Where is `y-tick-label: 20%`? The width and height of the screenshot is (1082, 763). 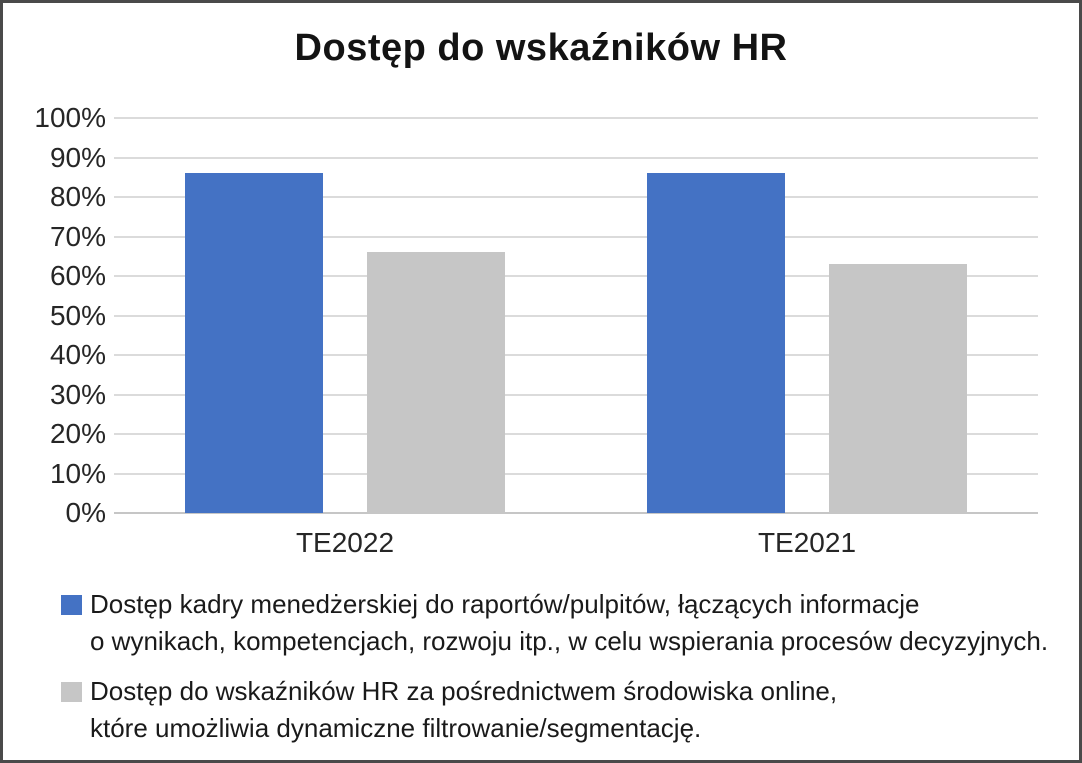 y-tick-label: 20% is located at coordinates (77, 433).